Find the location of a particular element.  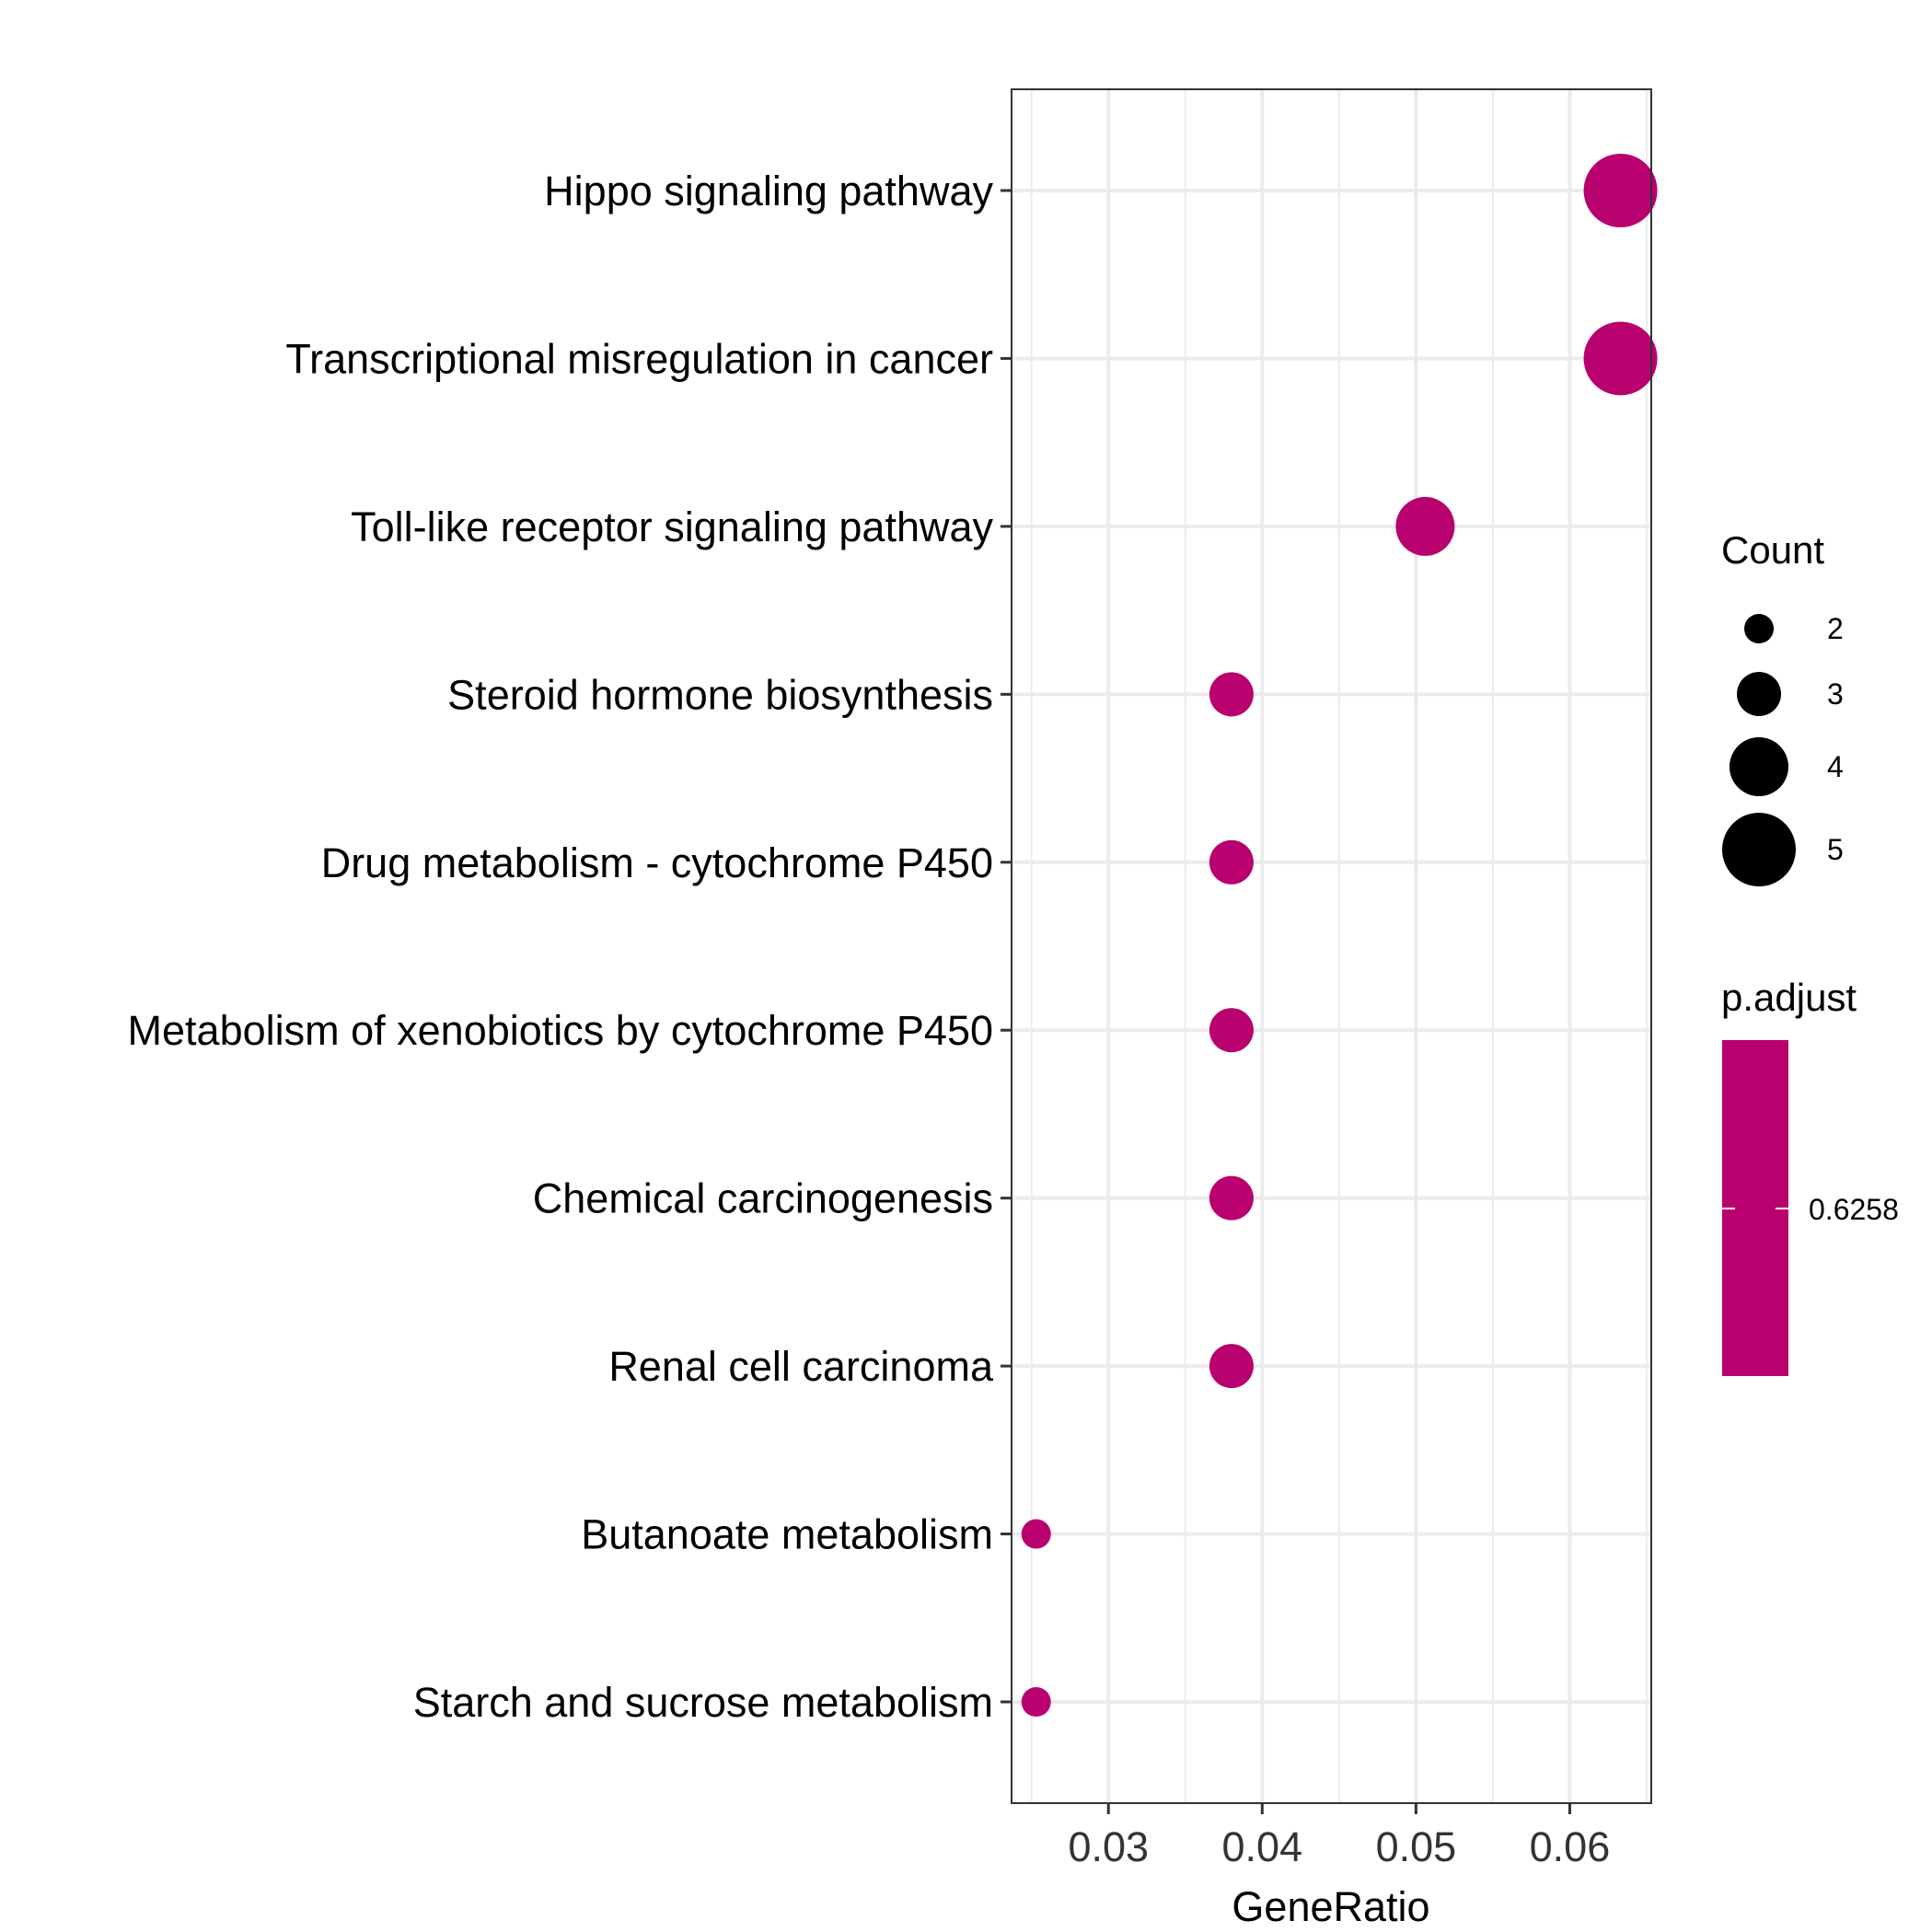

category-label: Drug metabolism - cytochrome P450 is located at coordinates (657, 863).